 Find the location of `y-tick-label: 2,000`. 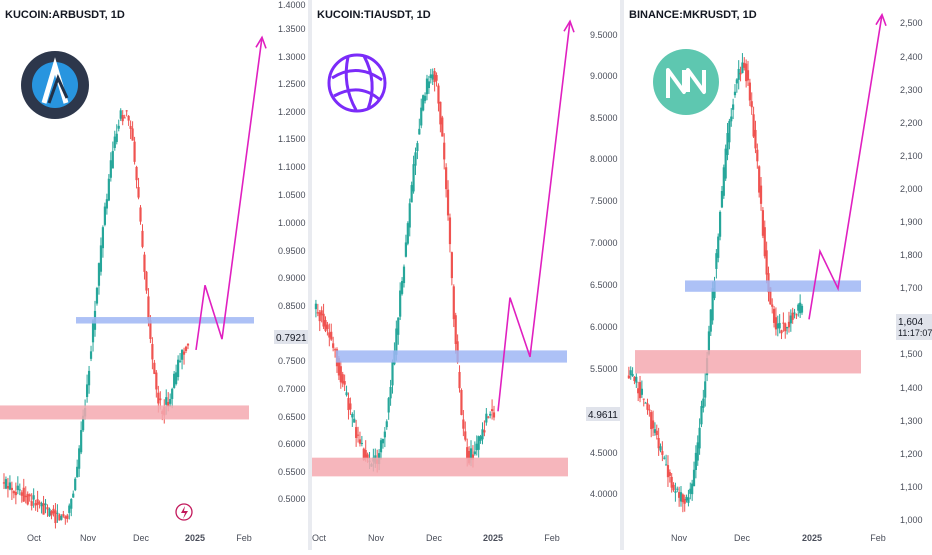

y-tick-label: 2,000 is located at coordinates (911, 189).